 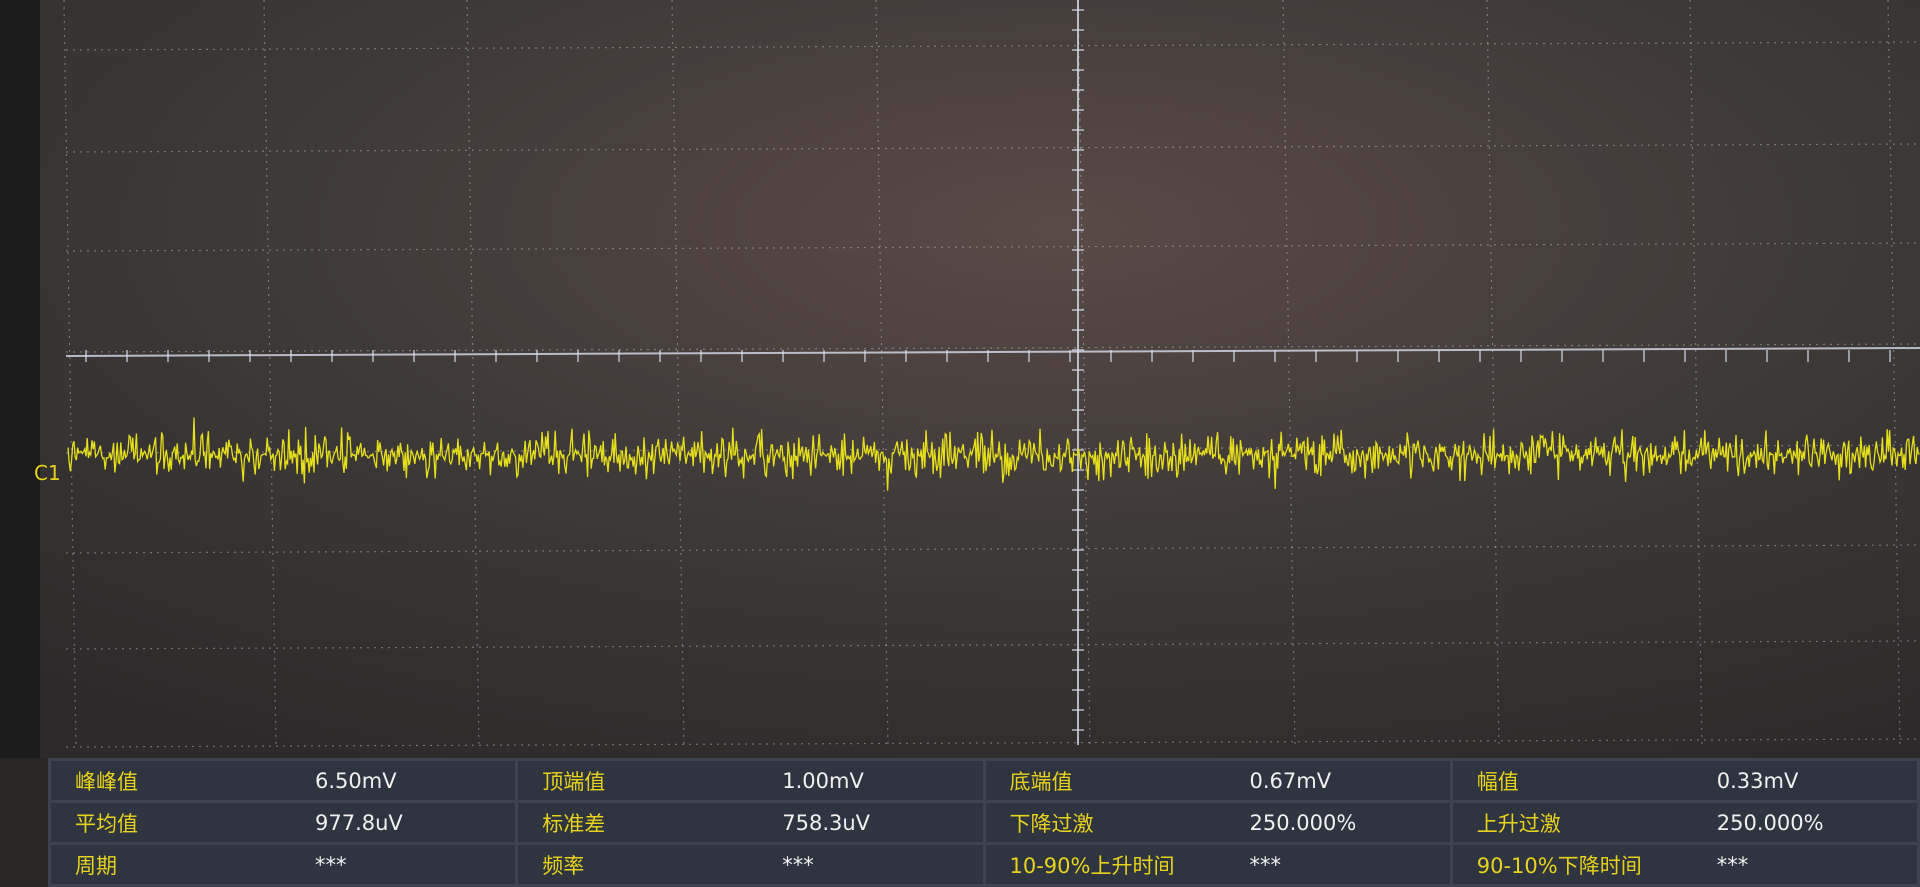 What do you see at coordinates (563, 865) in the screenshot?
I see `measurement-label: 频率` at bounding box center [563, 865].